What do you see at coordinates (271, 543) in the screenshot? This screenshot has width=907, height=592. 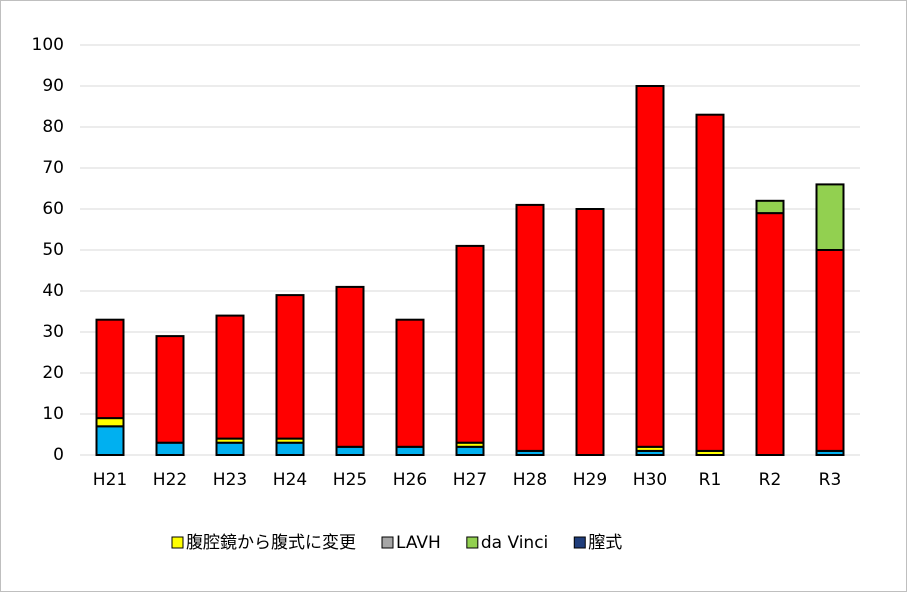 I see `legend-label: 腹腔鏡から腹式に変更` at bounding box center [271, 543].